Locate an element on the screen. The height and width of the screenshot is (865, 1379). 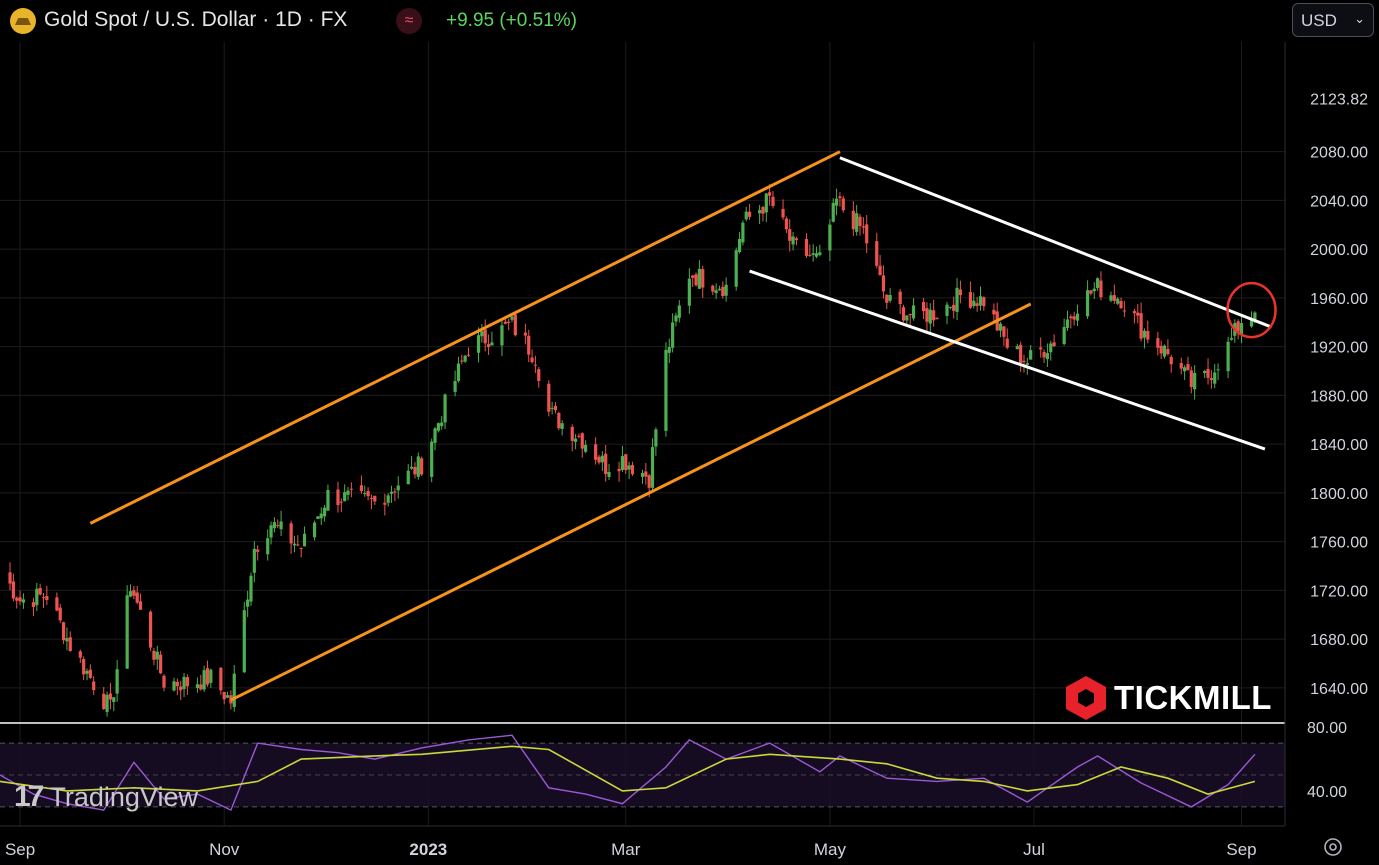
tradingview-text: TradingView is located at coordinates (123, 796).